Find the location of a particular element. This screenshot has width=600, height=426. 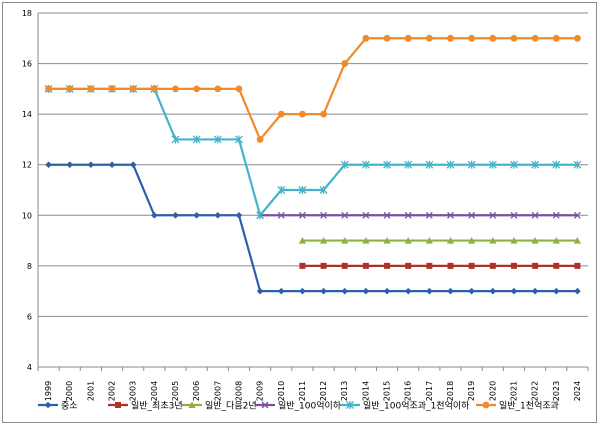

x-tick-label: 2009 is located at coordinates (260, 391).